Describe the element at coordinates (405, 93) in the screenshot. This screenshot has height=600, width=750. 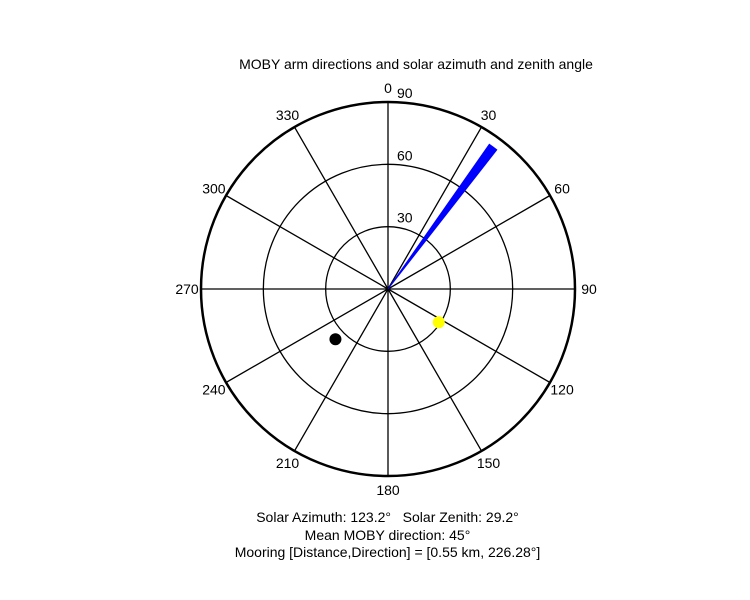
I see `zenith-tick-label-90: 90` at that location.